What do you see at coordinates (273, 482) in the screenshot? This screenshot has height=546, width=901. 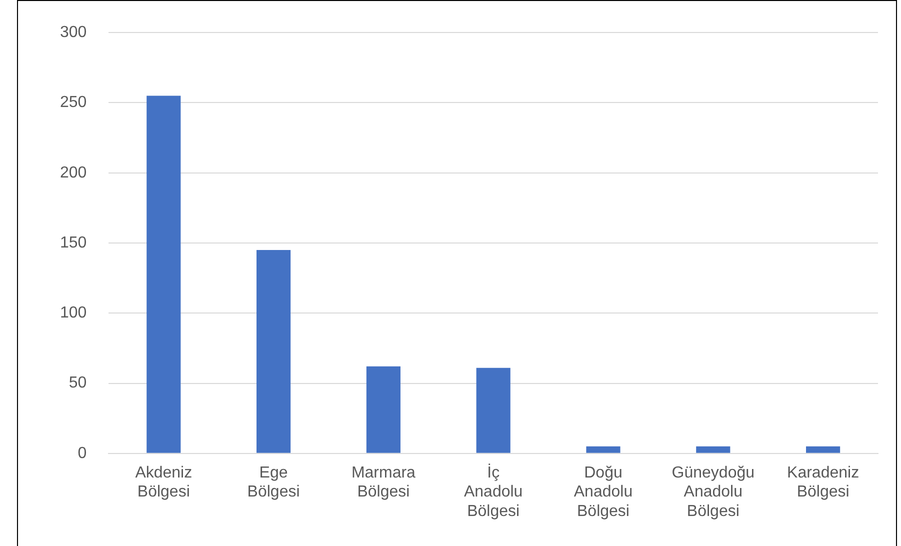 I see `x-tick-label: Ege Bölgesi` at bounding box center [273, 482].